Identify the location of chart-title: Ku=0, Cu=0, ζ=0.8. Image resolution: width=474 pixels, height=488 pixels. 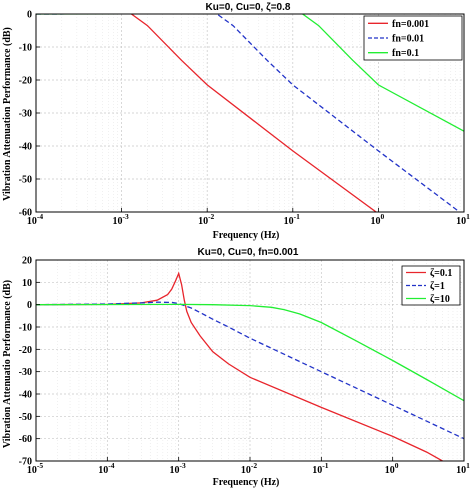
(248, 7).